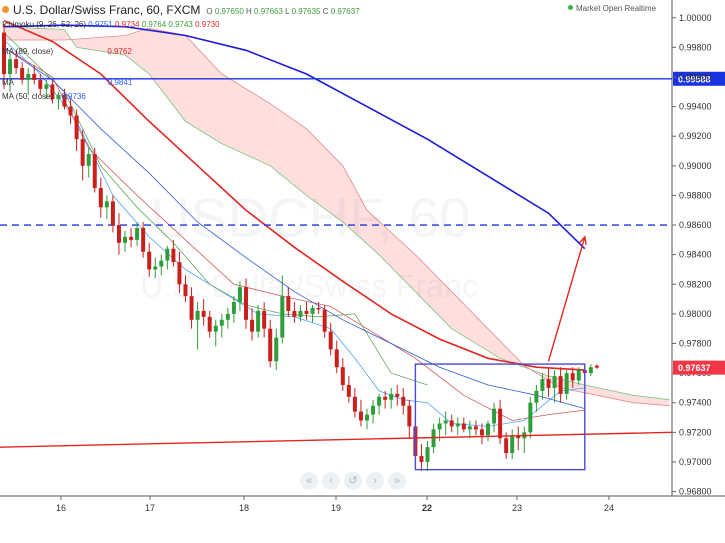  I want to click on price-tick-label: 0.96800, so click(695, 492).